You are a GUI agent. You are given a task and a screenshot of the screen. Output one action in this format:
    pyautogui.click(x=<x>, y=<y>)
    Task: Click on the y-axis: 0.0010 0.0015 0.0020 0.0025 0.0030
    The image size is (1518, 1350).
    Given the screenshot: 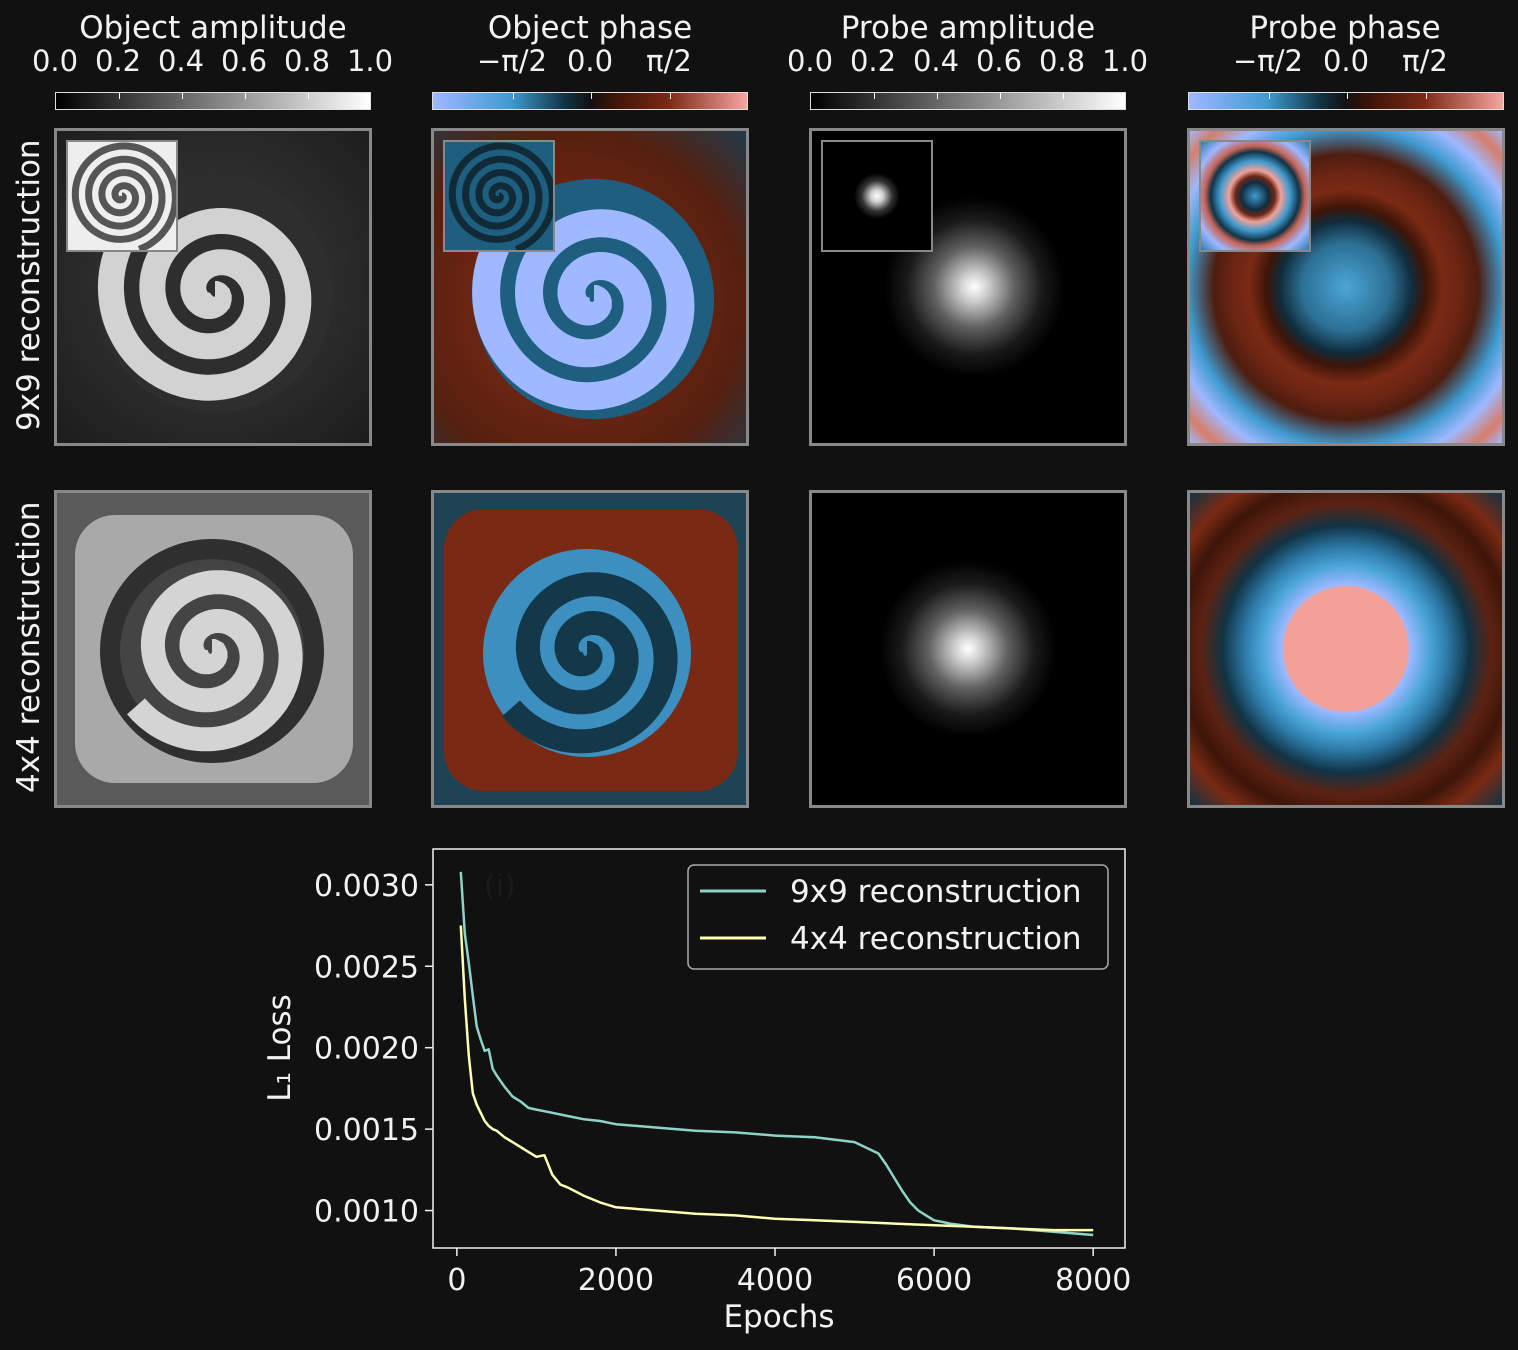 What is the action you would take?
    pyautogui.click(x=373, y=1049)
    